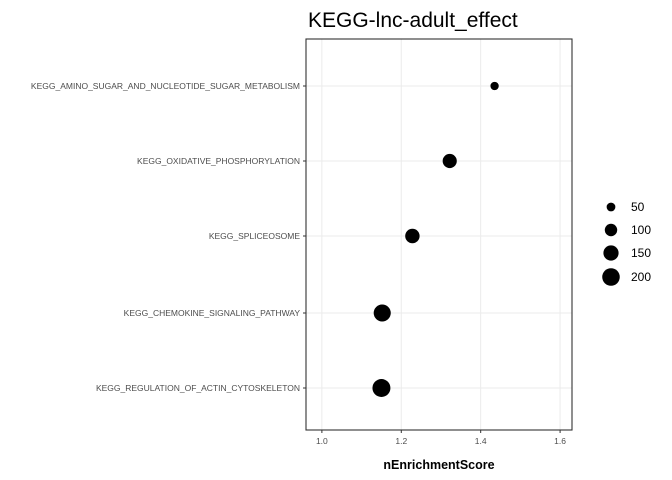 The image size is (672, 480). What do you see at coordinates (435, 239) in the screenshot?
I see `data-points` at bounding box center [435, 239].